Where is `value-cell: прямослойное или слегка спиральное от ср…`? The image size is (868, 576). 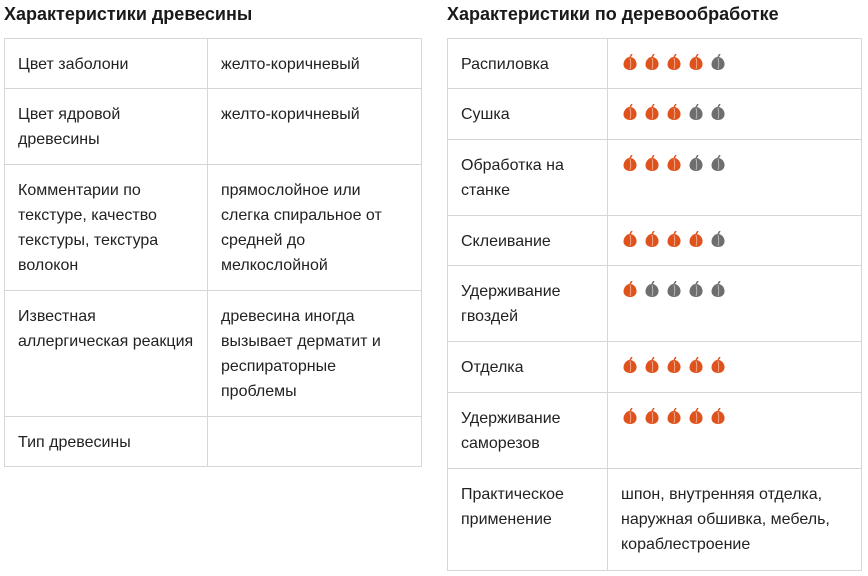 value-cell: прямослойное или слегка спиральное от ср… is located at coordinates (314, 227).